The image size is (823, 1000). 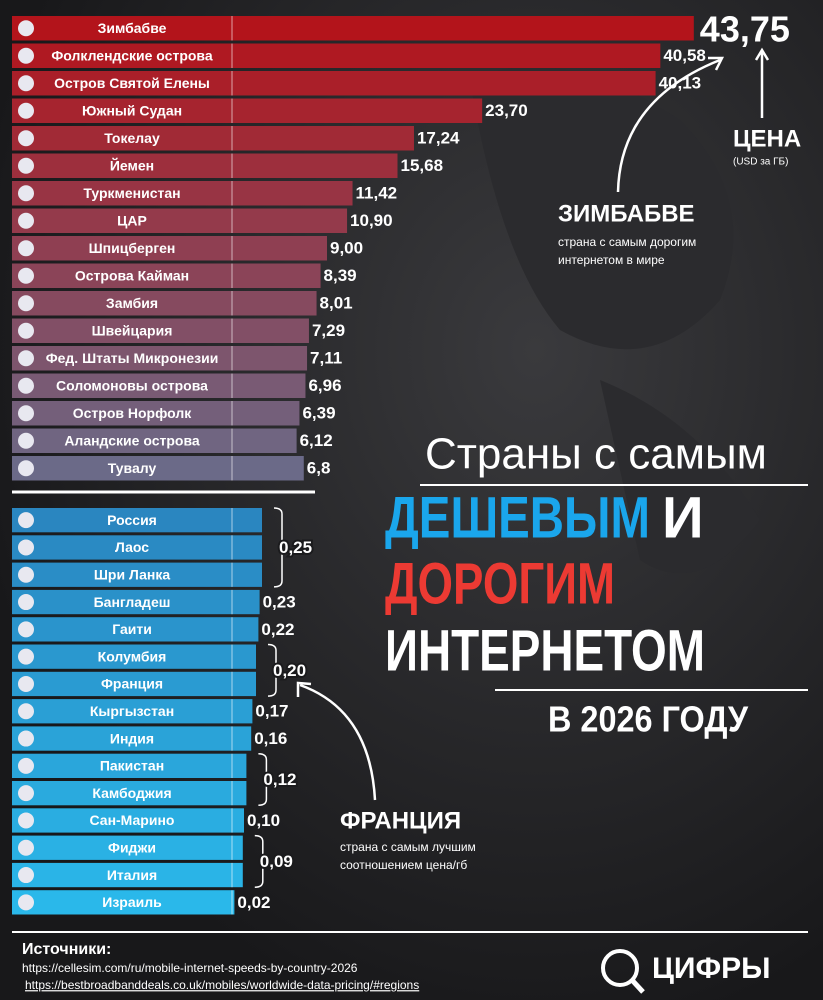 What do you see at coordinates (711, 968) in the screenshot?
I see `logo: ЦИФРЫ` at bounding box center [711, 968].